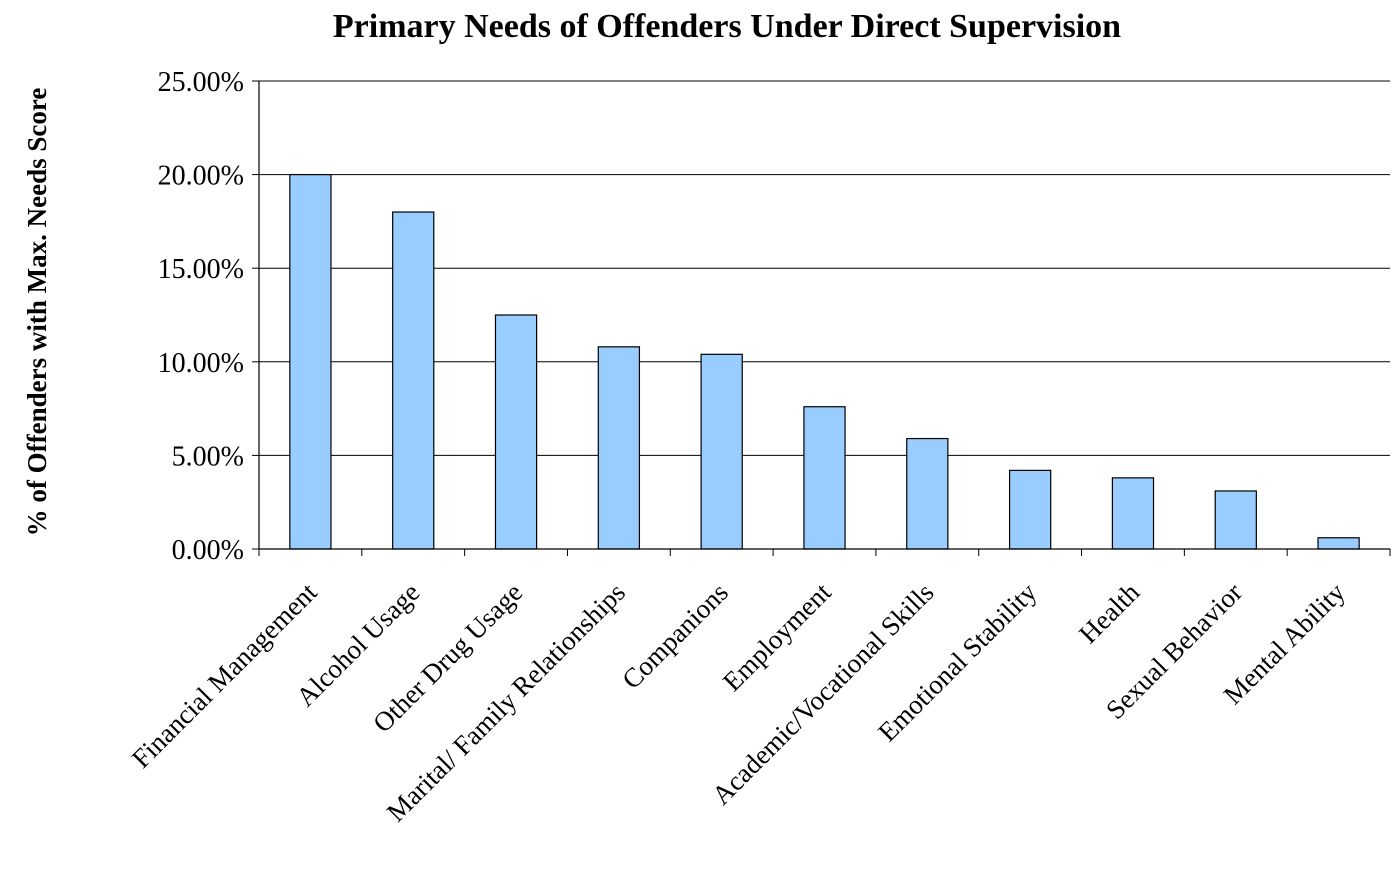 The height and width of the screenshot is (895, 1393). I want to click on x-tick-label: Financial Management, so click(224, 675).